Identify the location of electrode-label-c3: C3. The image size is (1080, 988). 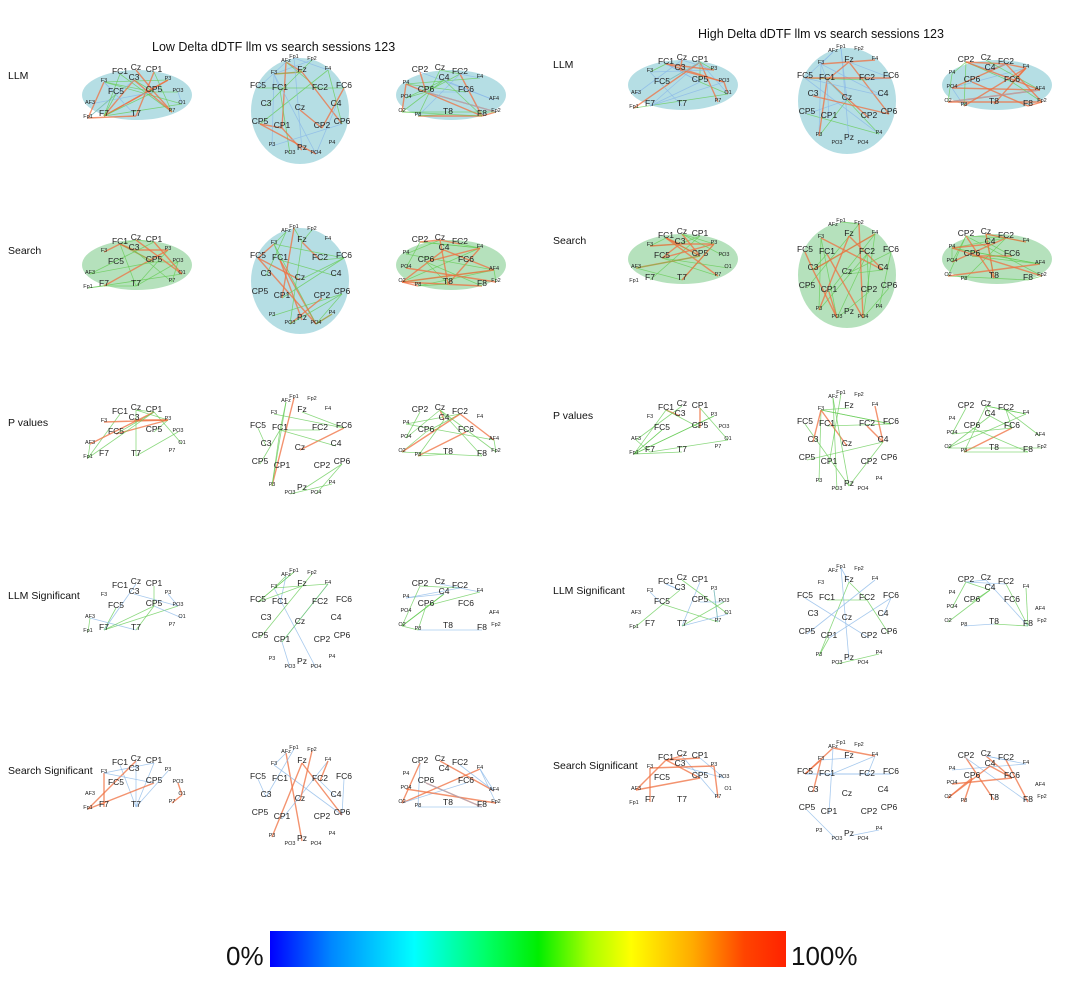
(266, 103).